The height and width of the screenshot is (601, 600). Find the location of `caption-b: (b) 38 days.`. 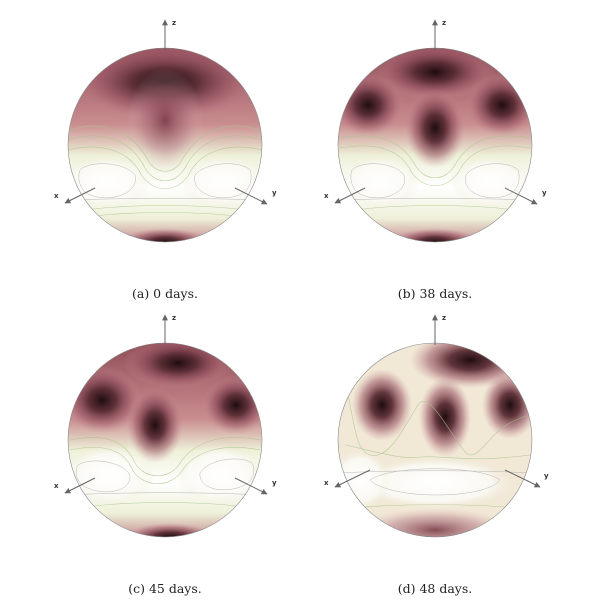

caption-b: (b) 38 days. is located at coordinates (435, 293).